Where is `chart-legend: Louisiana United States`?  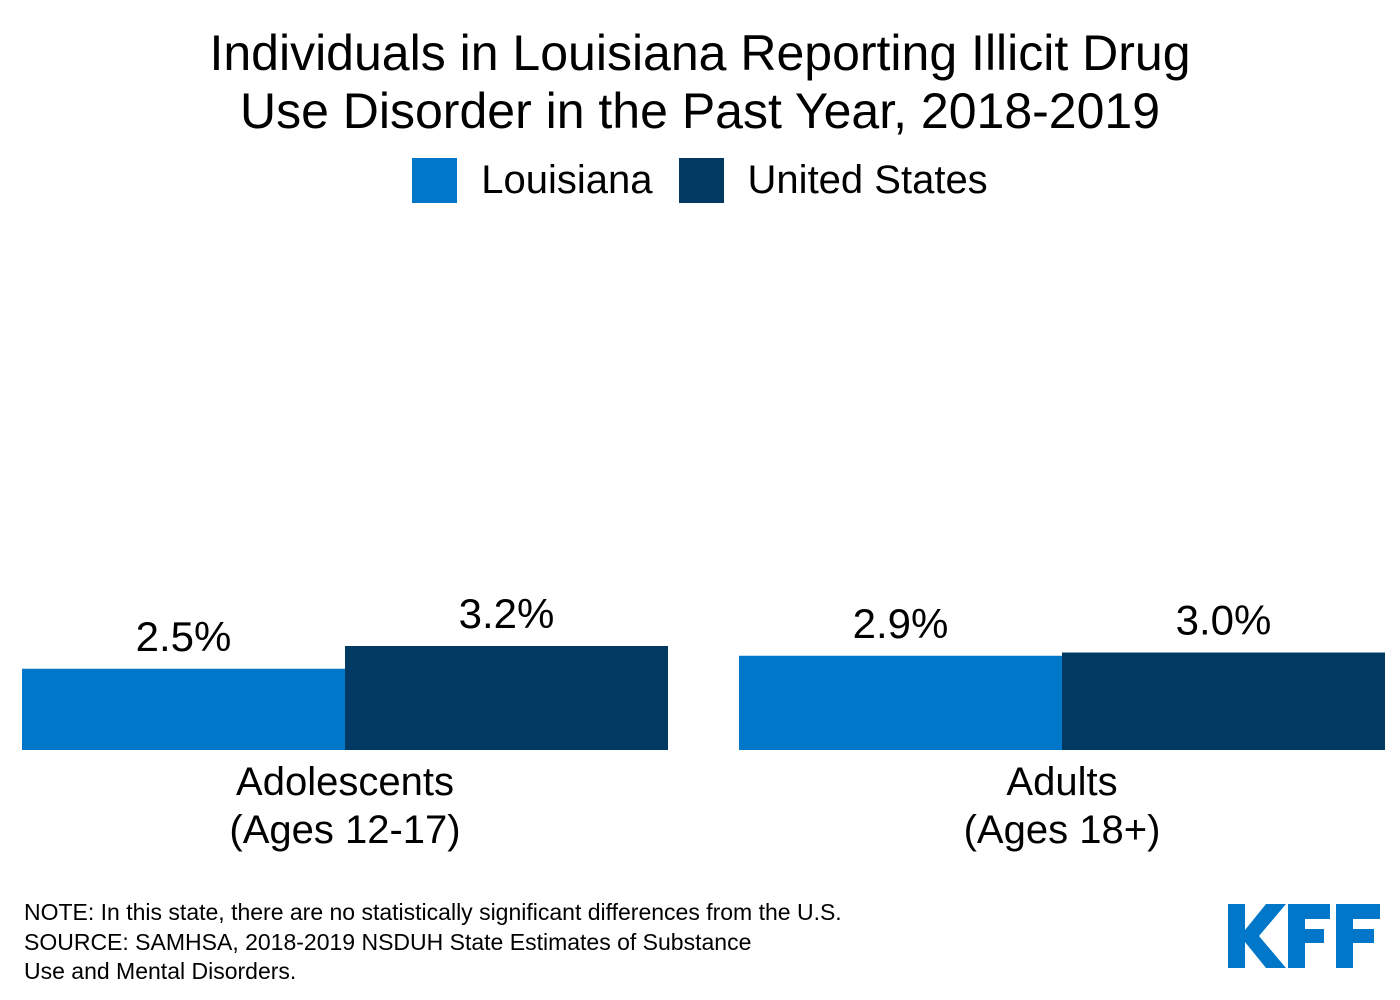
chart-legend: Louisiana United States is located at coordinates (700, 180).